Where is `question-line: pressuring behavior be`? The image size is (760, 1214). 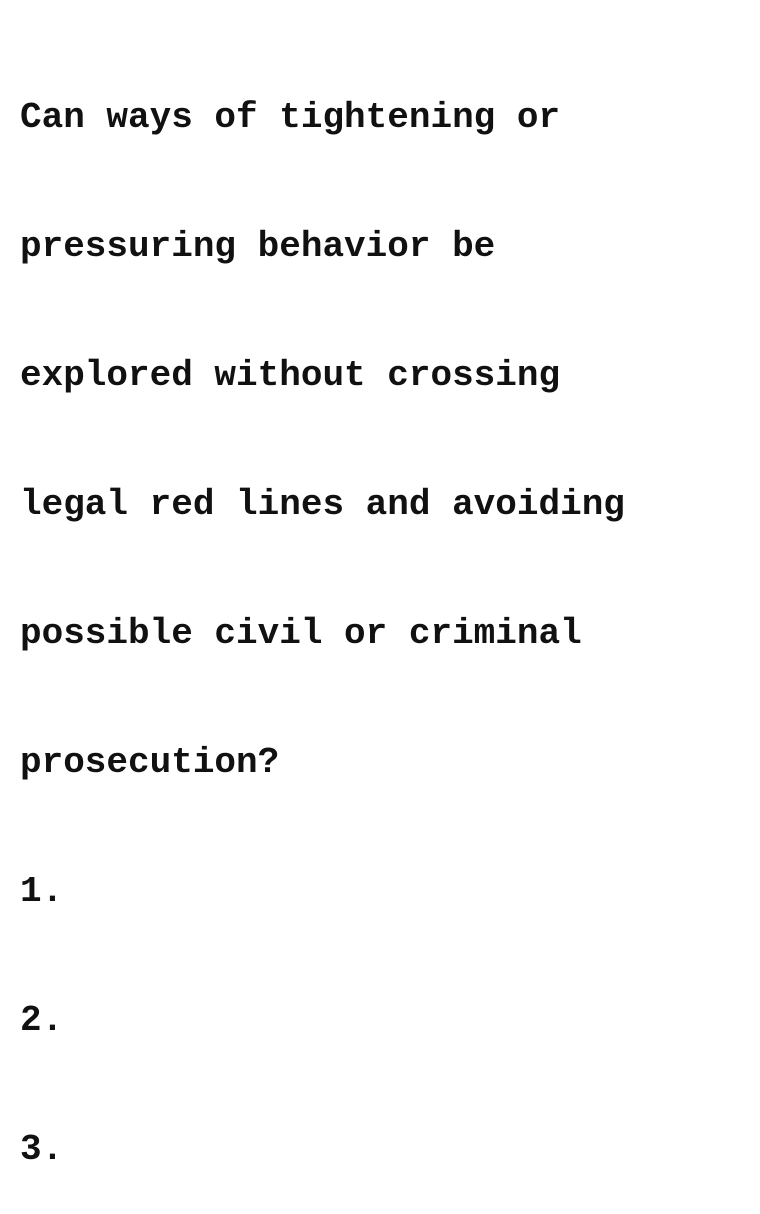 question-line: pressuring behavior be is located at coordinates (258, 246).